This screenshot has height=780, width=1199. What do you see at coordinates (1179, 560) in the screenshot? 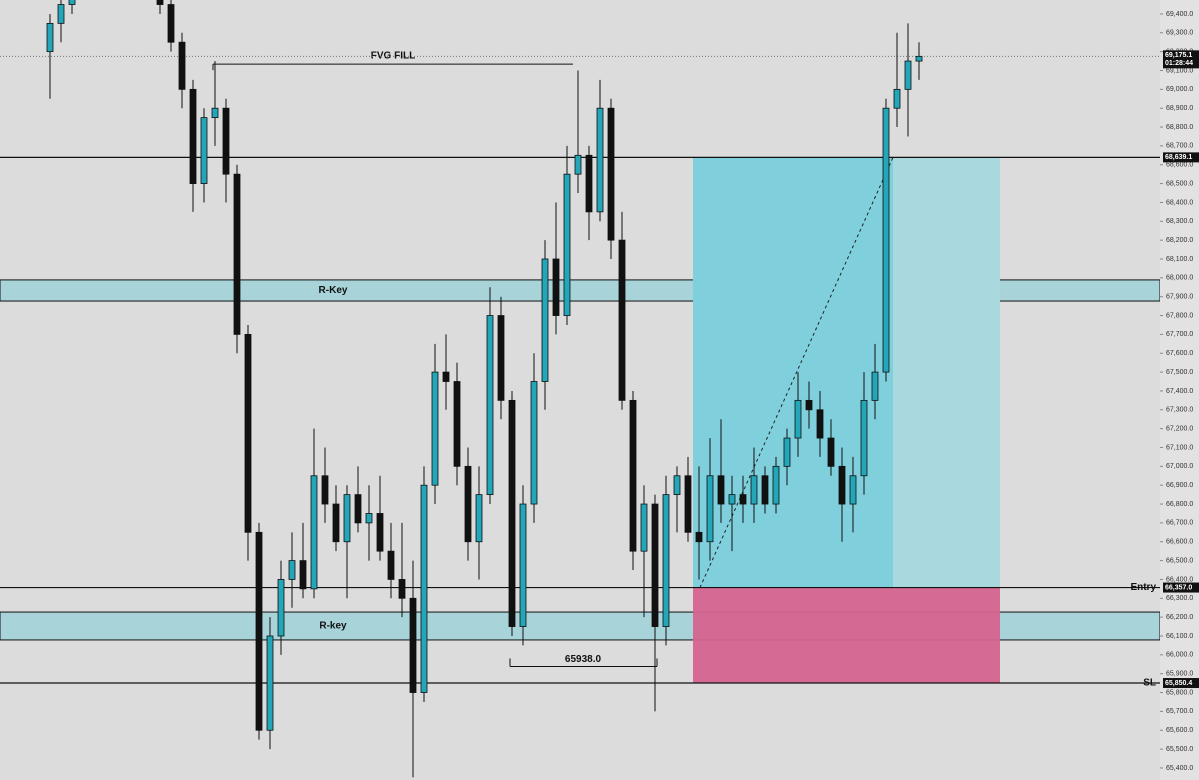
I see `y-tick-label: 66,500.0` at bounding box center [1179, 560].